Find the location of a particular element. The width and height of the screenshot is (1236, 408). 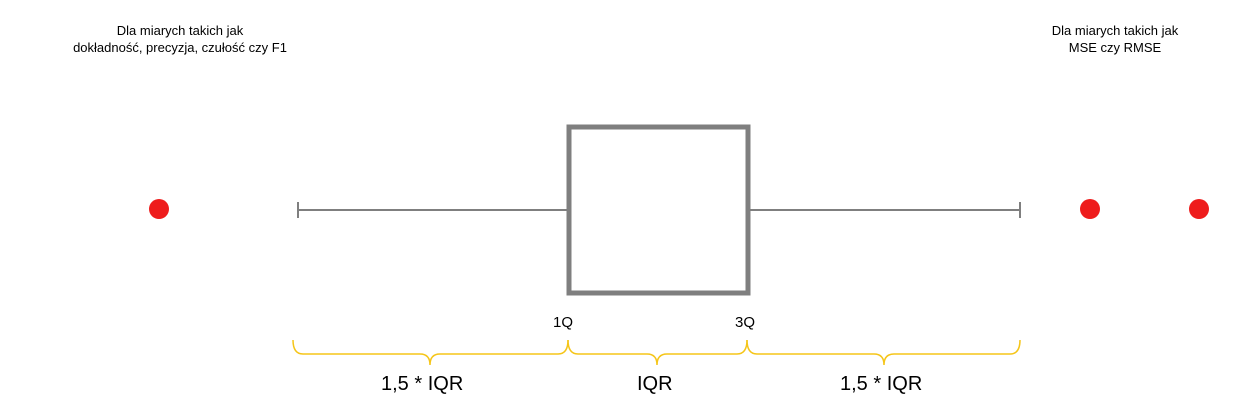

brace-middle-label: IQR is located at coordinates (655, 384).